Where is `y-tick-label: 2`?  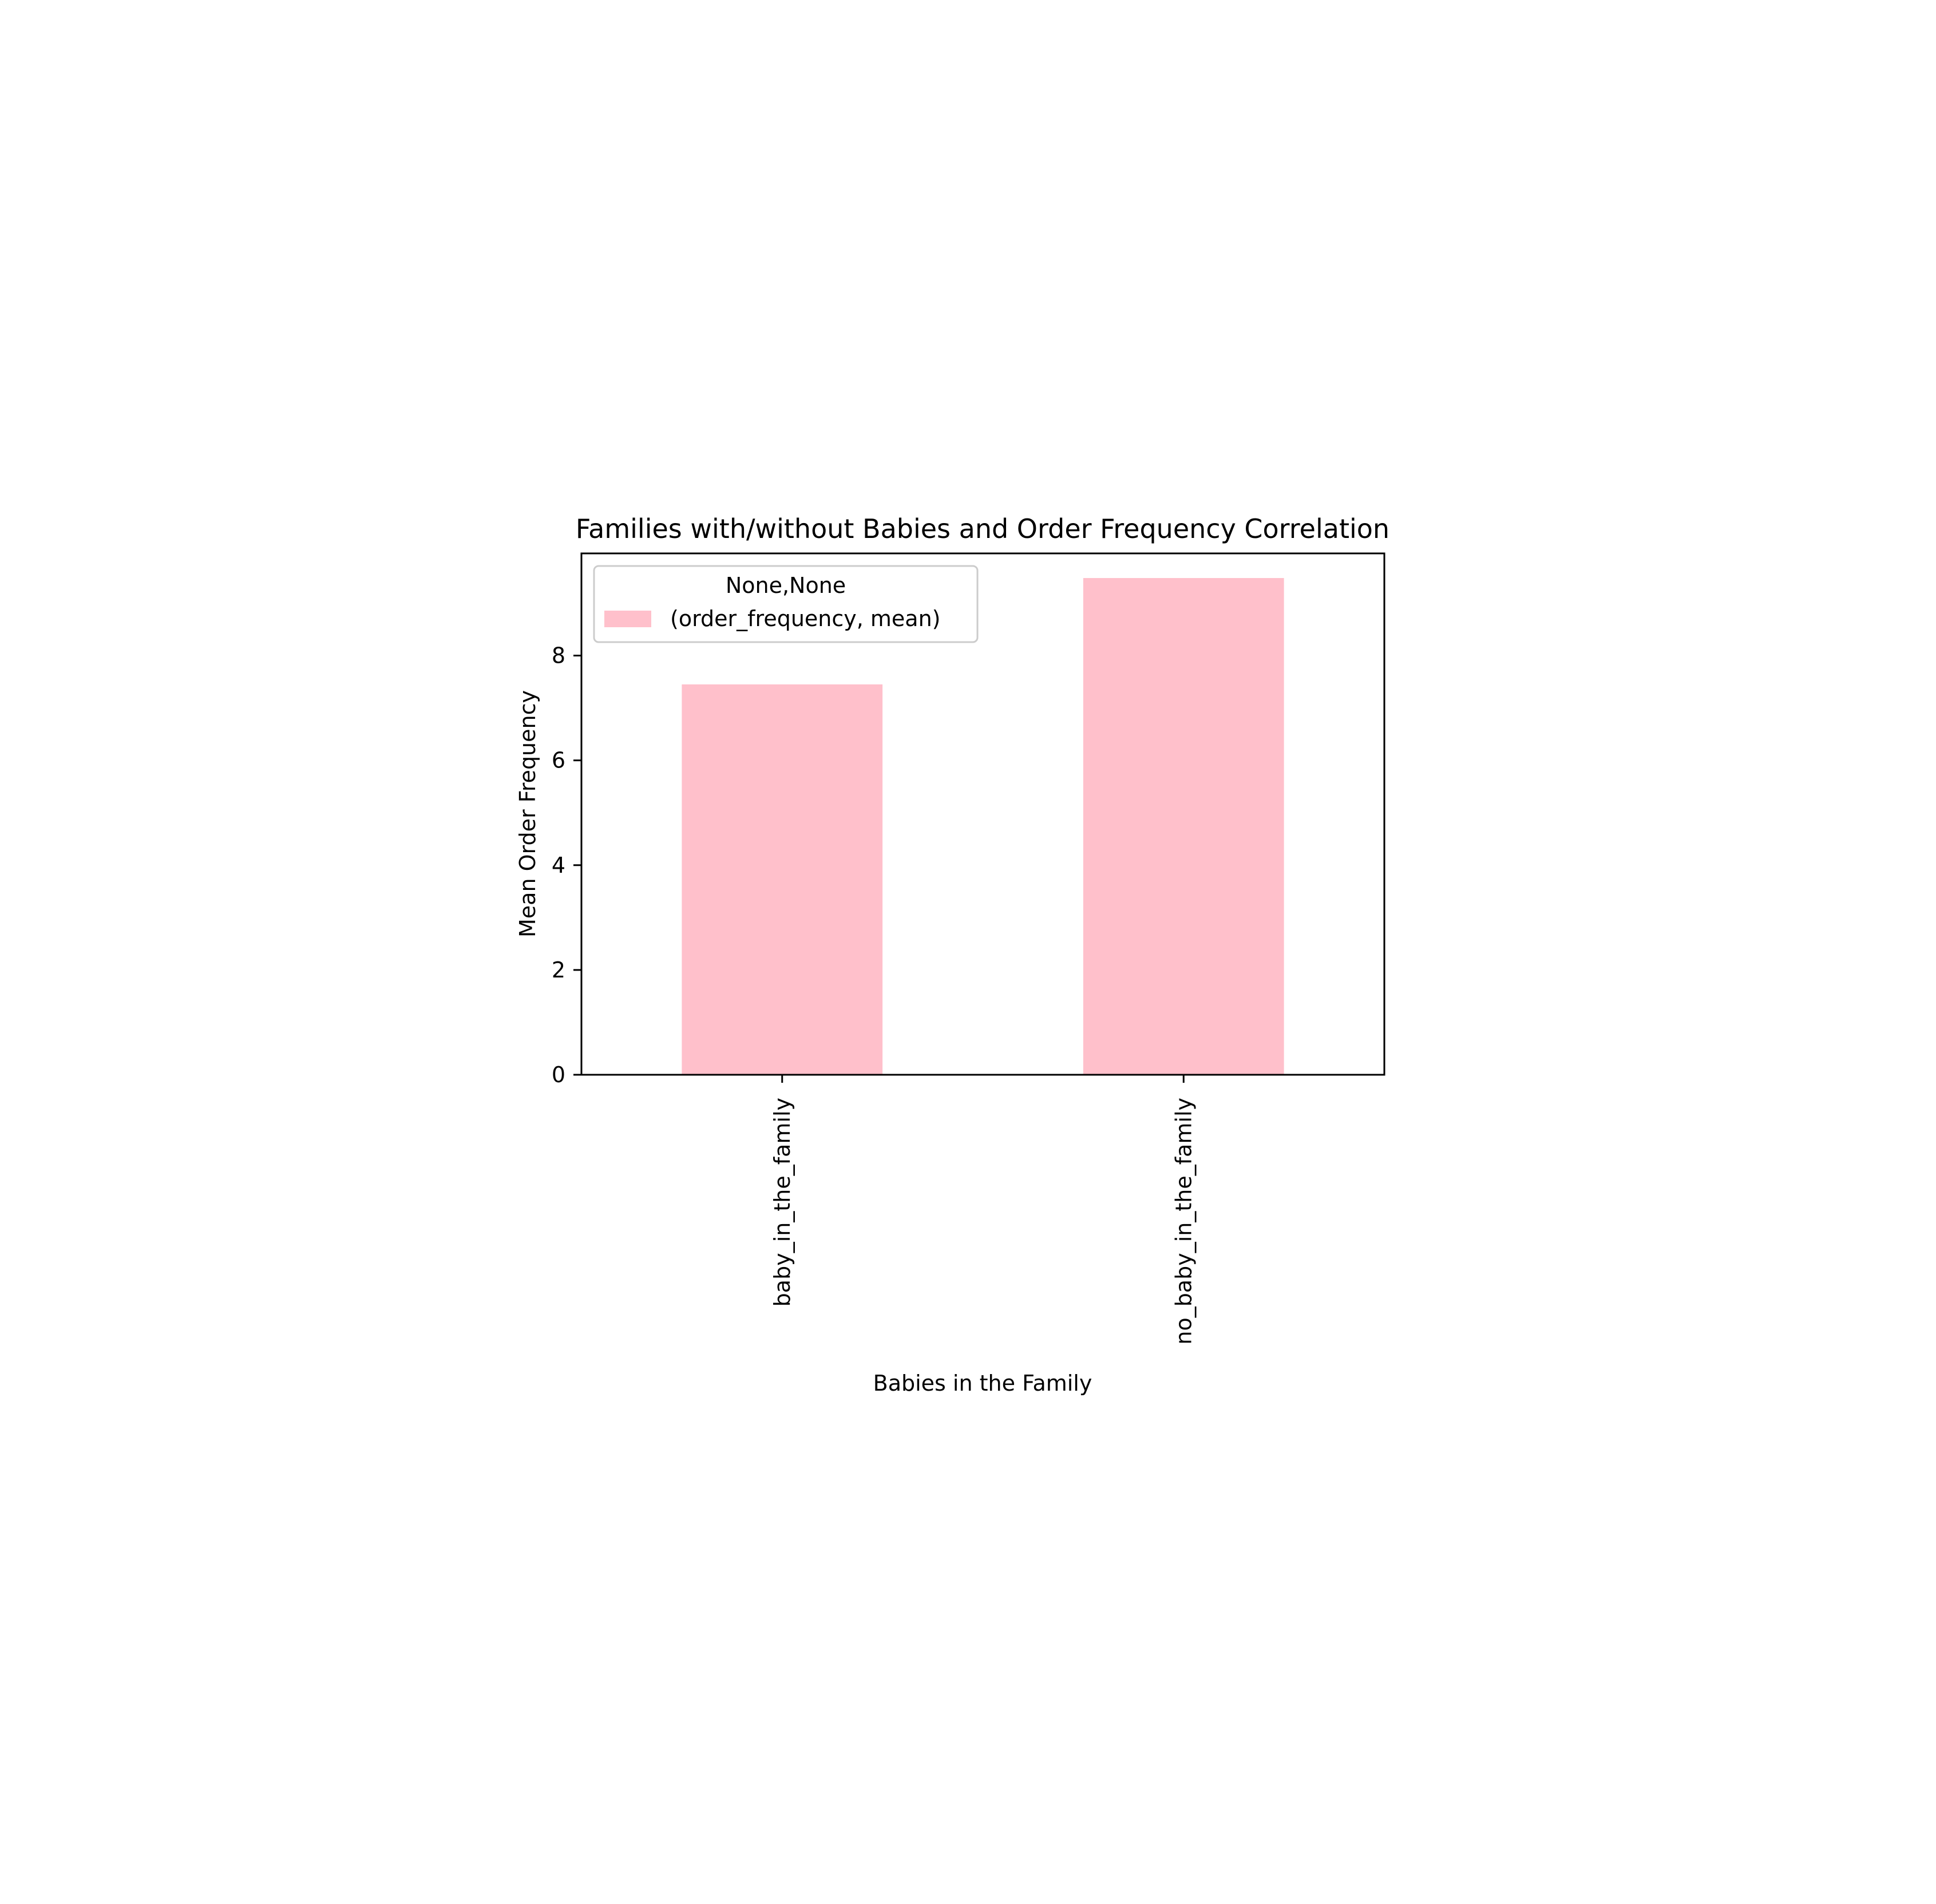 y-tick-label: 2 is located at coordinates (558, 970).